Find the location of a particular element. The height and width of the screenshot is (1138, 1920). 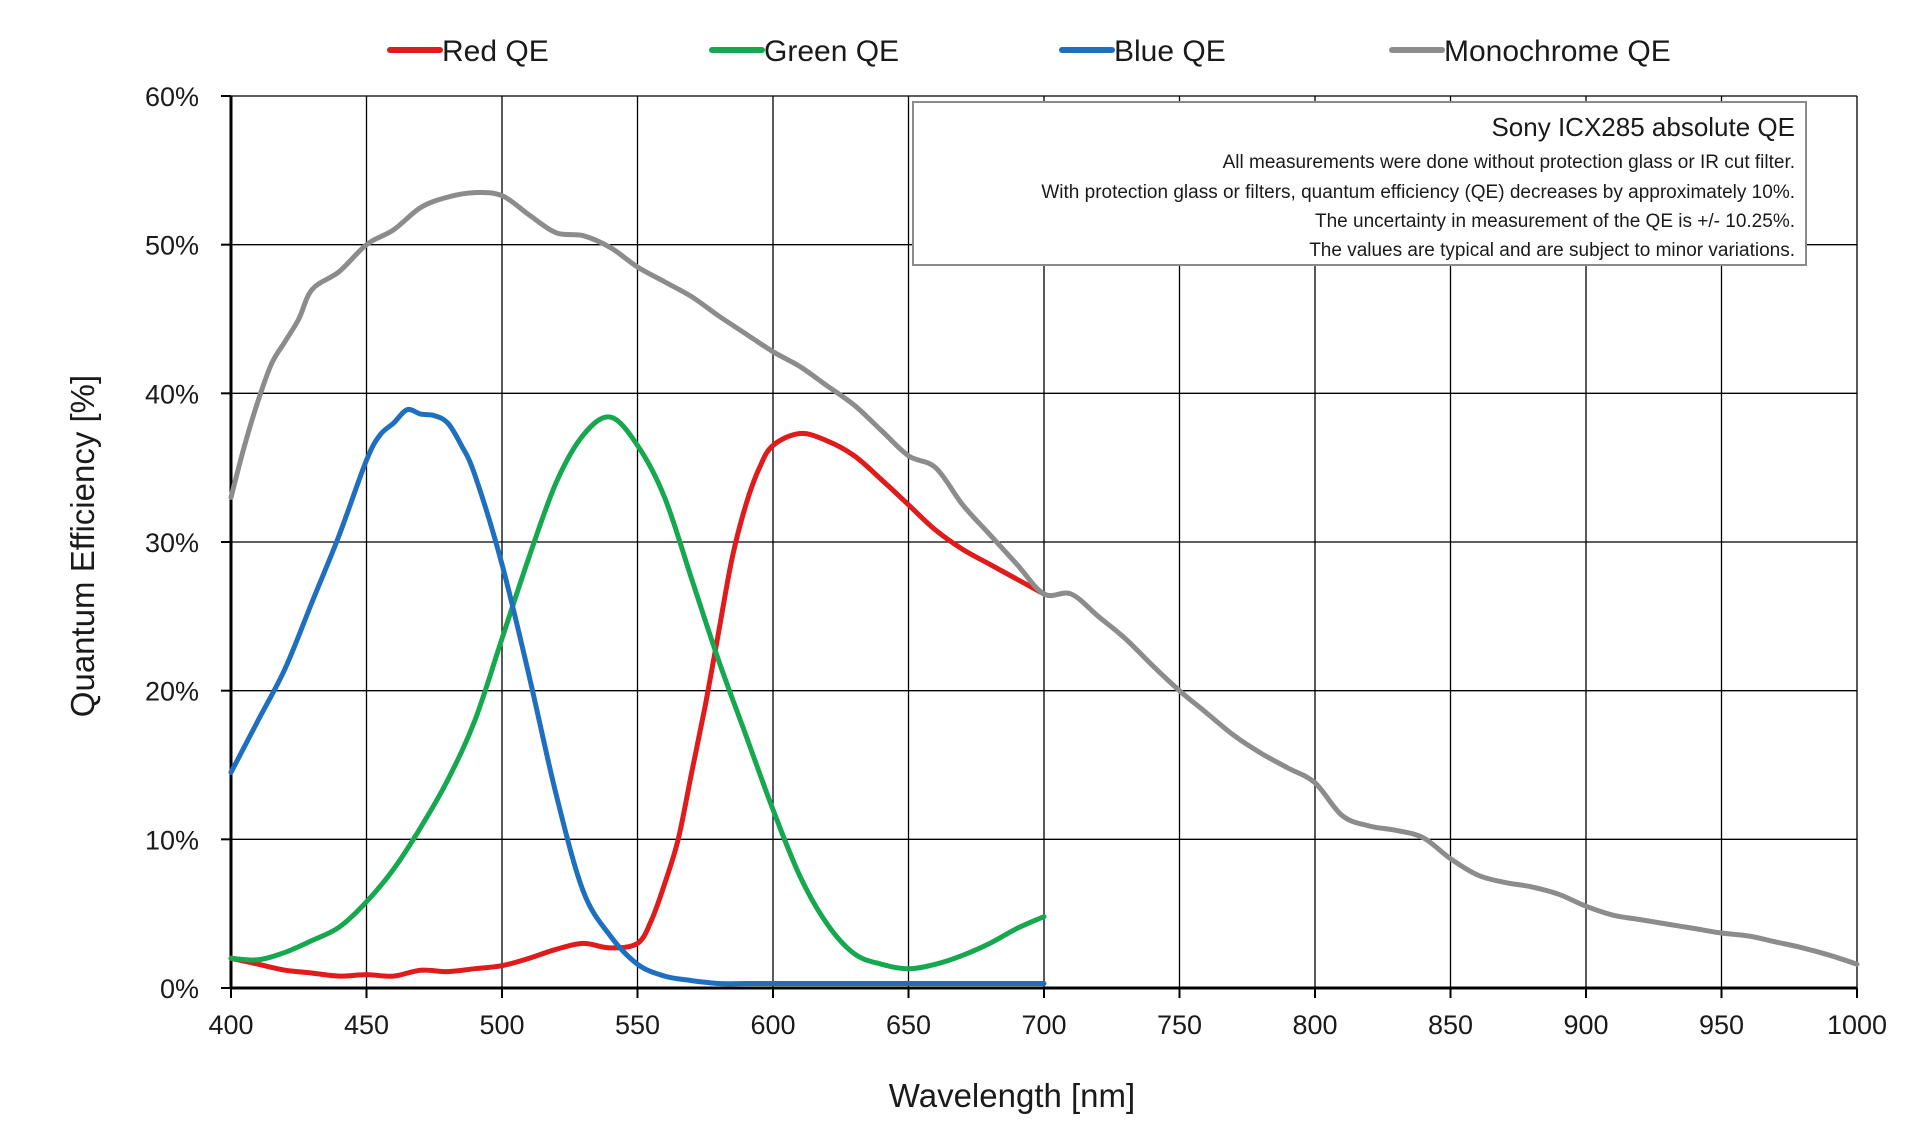

x-tick-label: 500 is located at coordinates (501, 1025).